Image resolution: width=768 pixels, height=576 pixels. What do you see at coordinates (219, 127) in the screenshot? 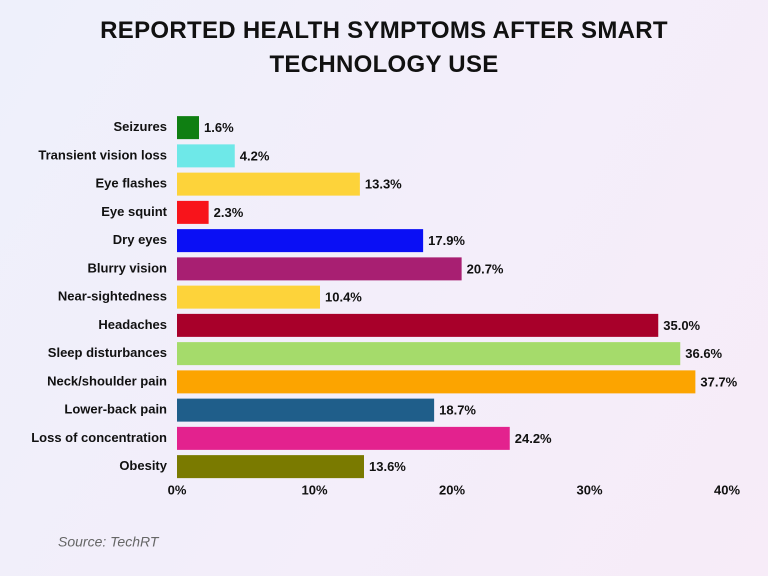
I see `value-label: 1.6%` at bounding box center [219, 127].